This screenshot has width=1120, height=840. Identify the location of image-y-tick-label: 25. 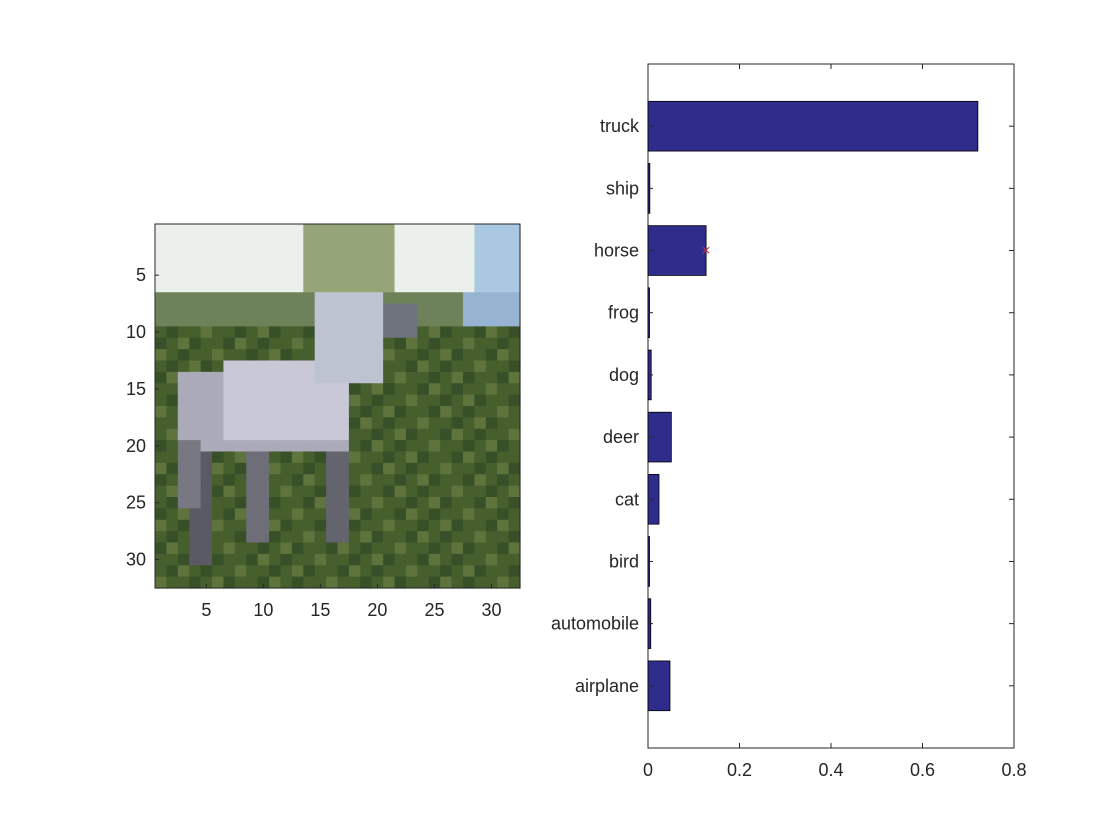
(136, 503).